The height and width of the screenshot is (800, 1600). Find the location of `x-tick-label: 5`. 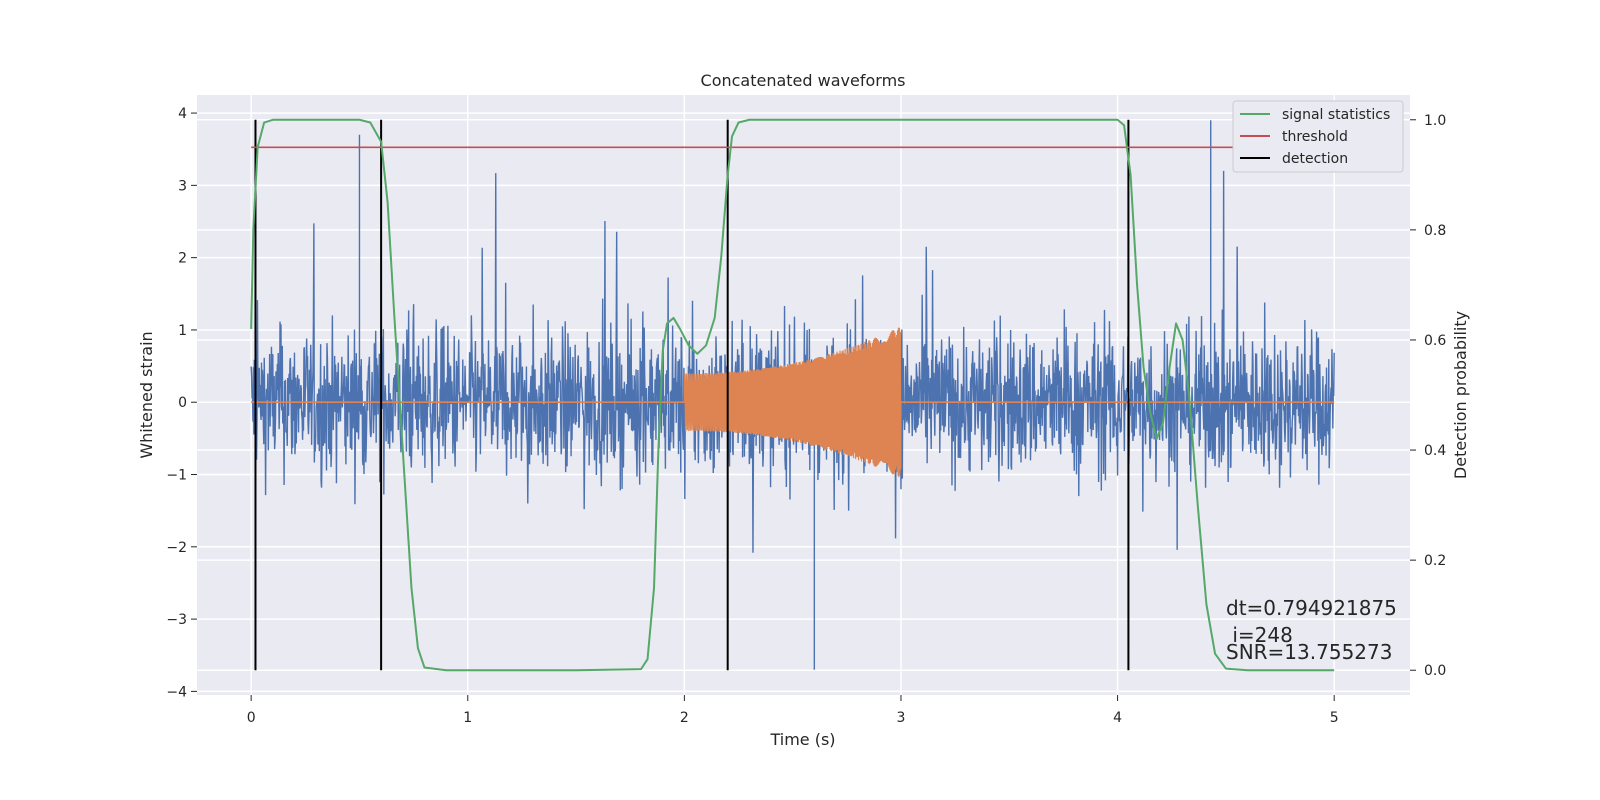

x-tick-label: 5 is located at coordinates (1334, 718).